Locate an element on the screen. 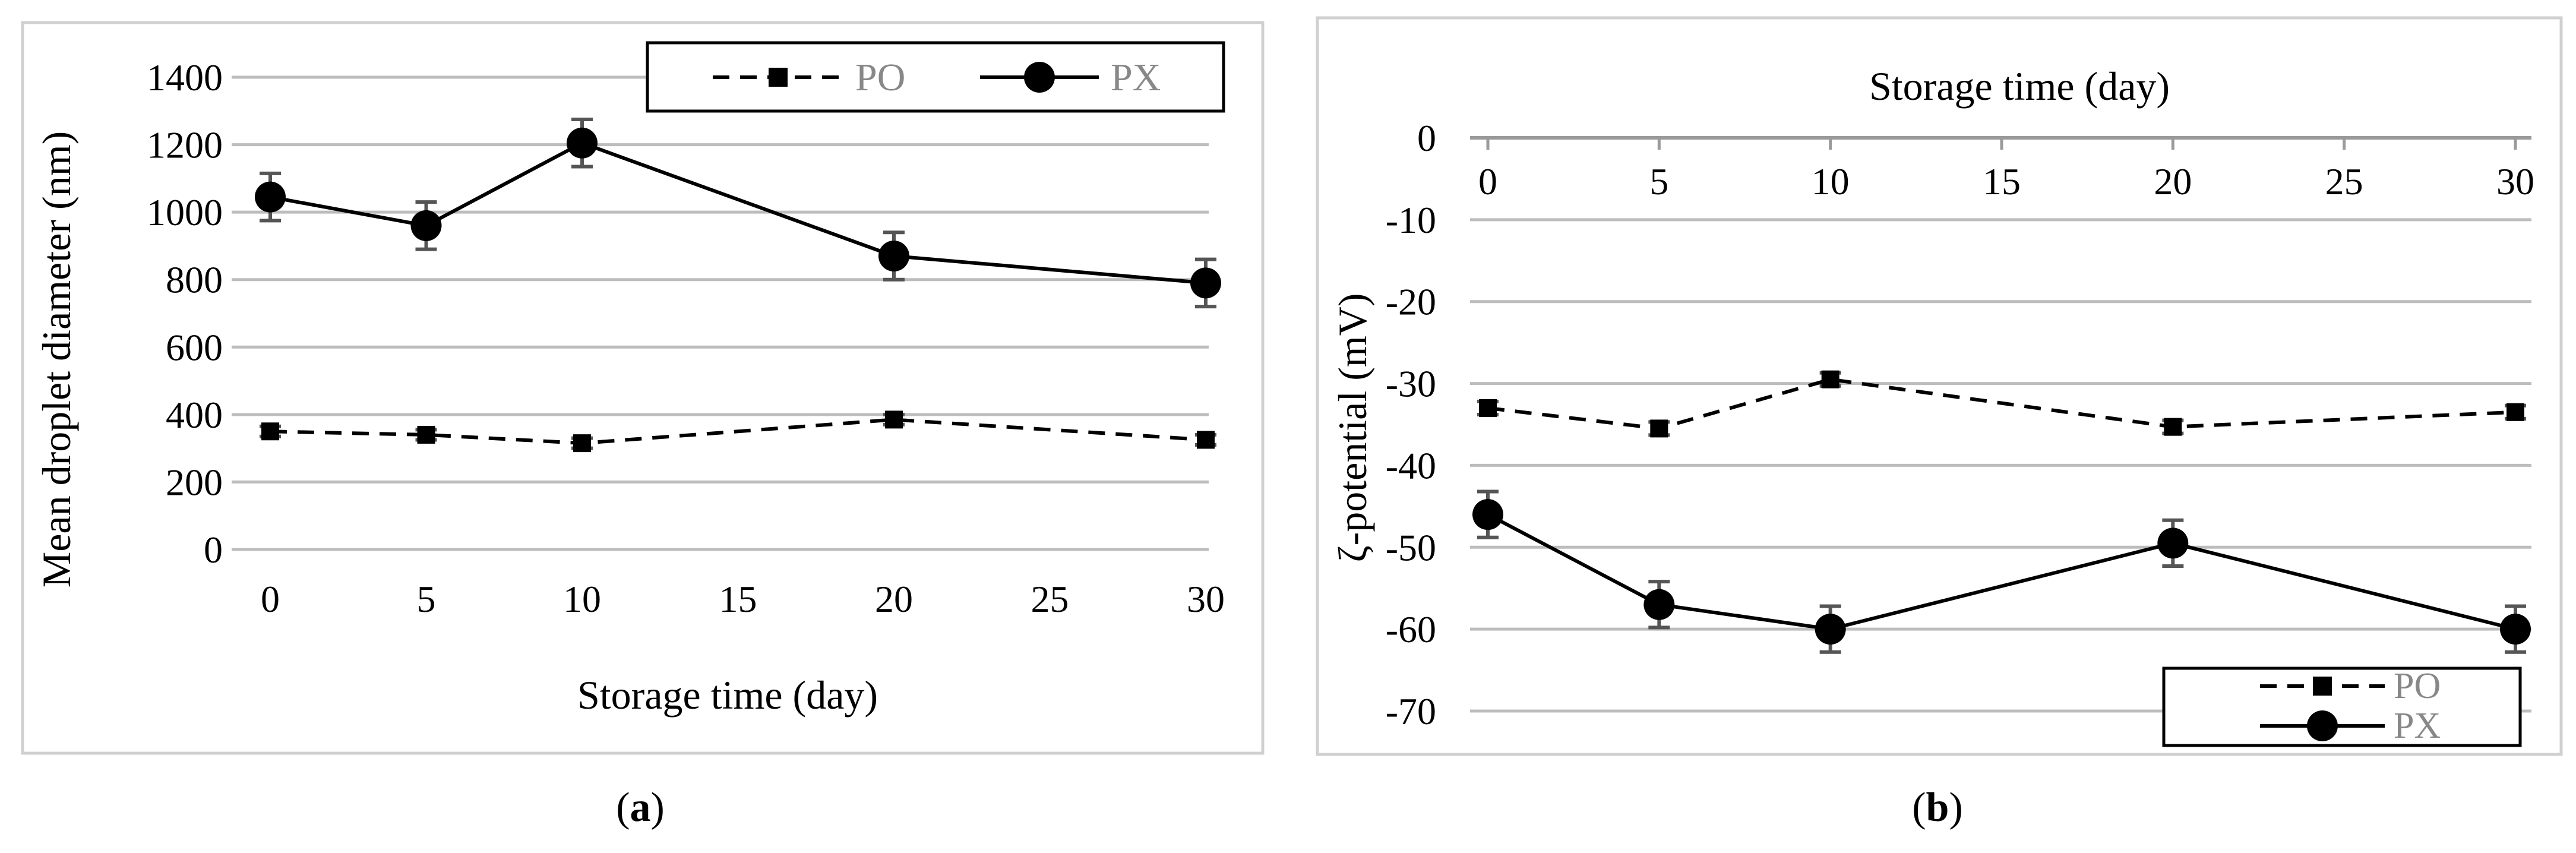 This screenshot has height=853, width=2576. panel-a-legend-po-marker is located at coordinates (778, 77).